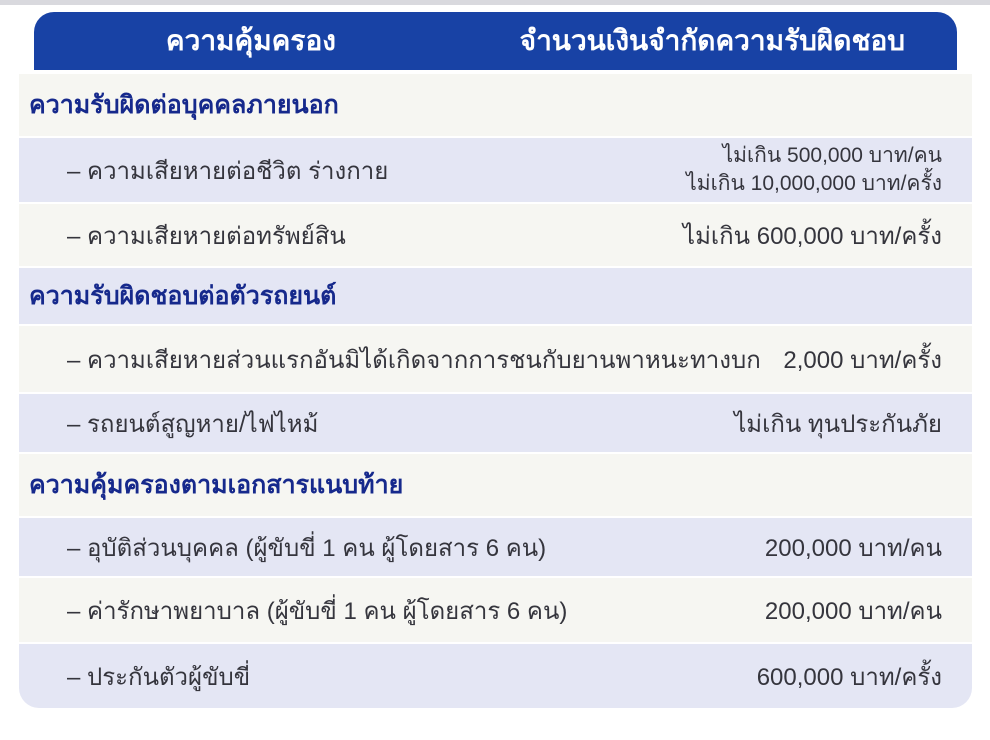 The height and width of the screenshot is (740, 990). What do you see at coordinates (159, 677) in the screenshot?
I see `row-label: – ประกันตัวผู้ขับขี่` at bounding box center [159, 677].